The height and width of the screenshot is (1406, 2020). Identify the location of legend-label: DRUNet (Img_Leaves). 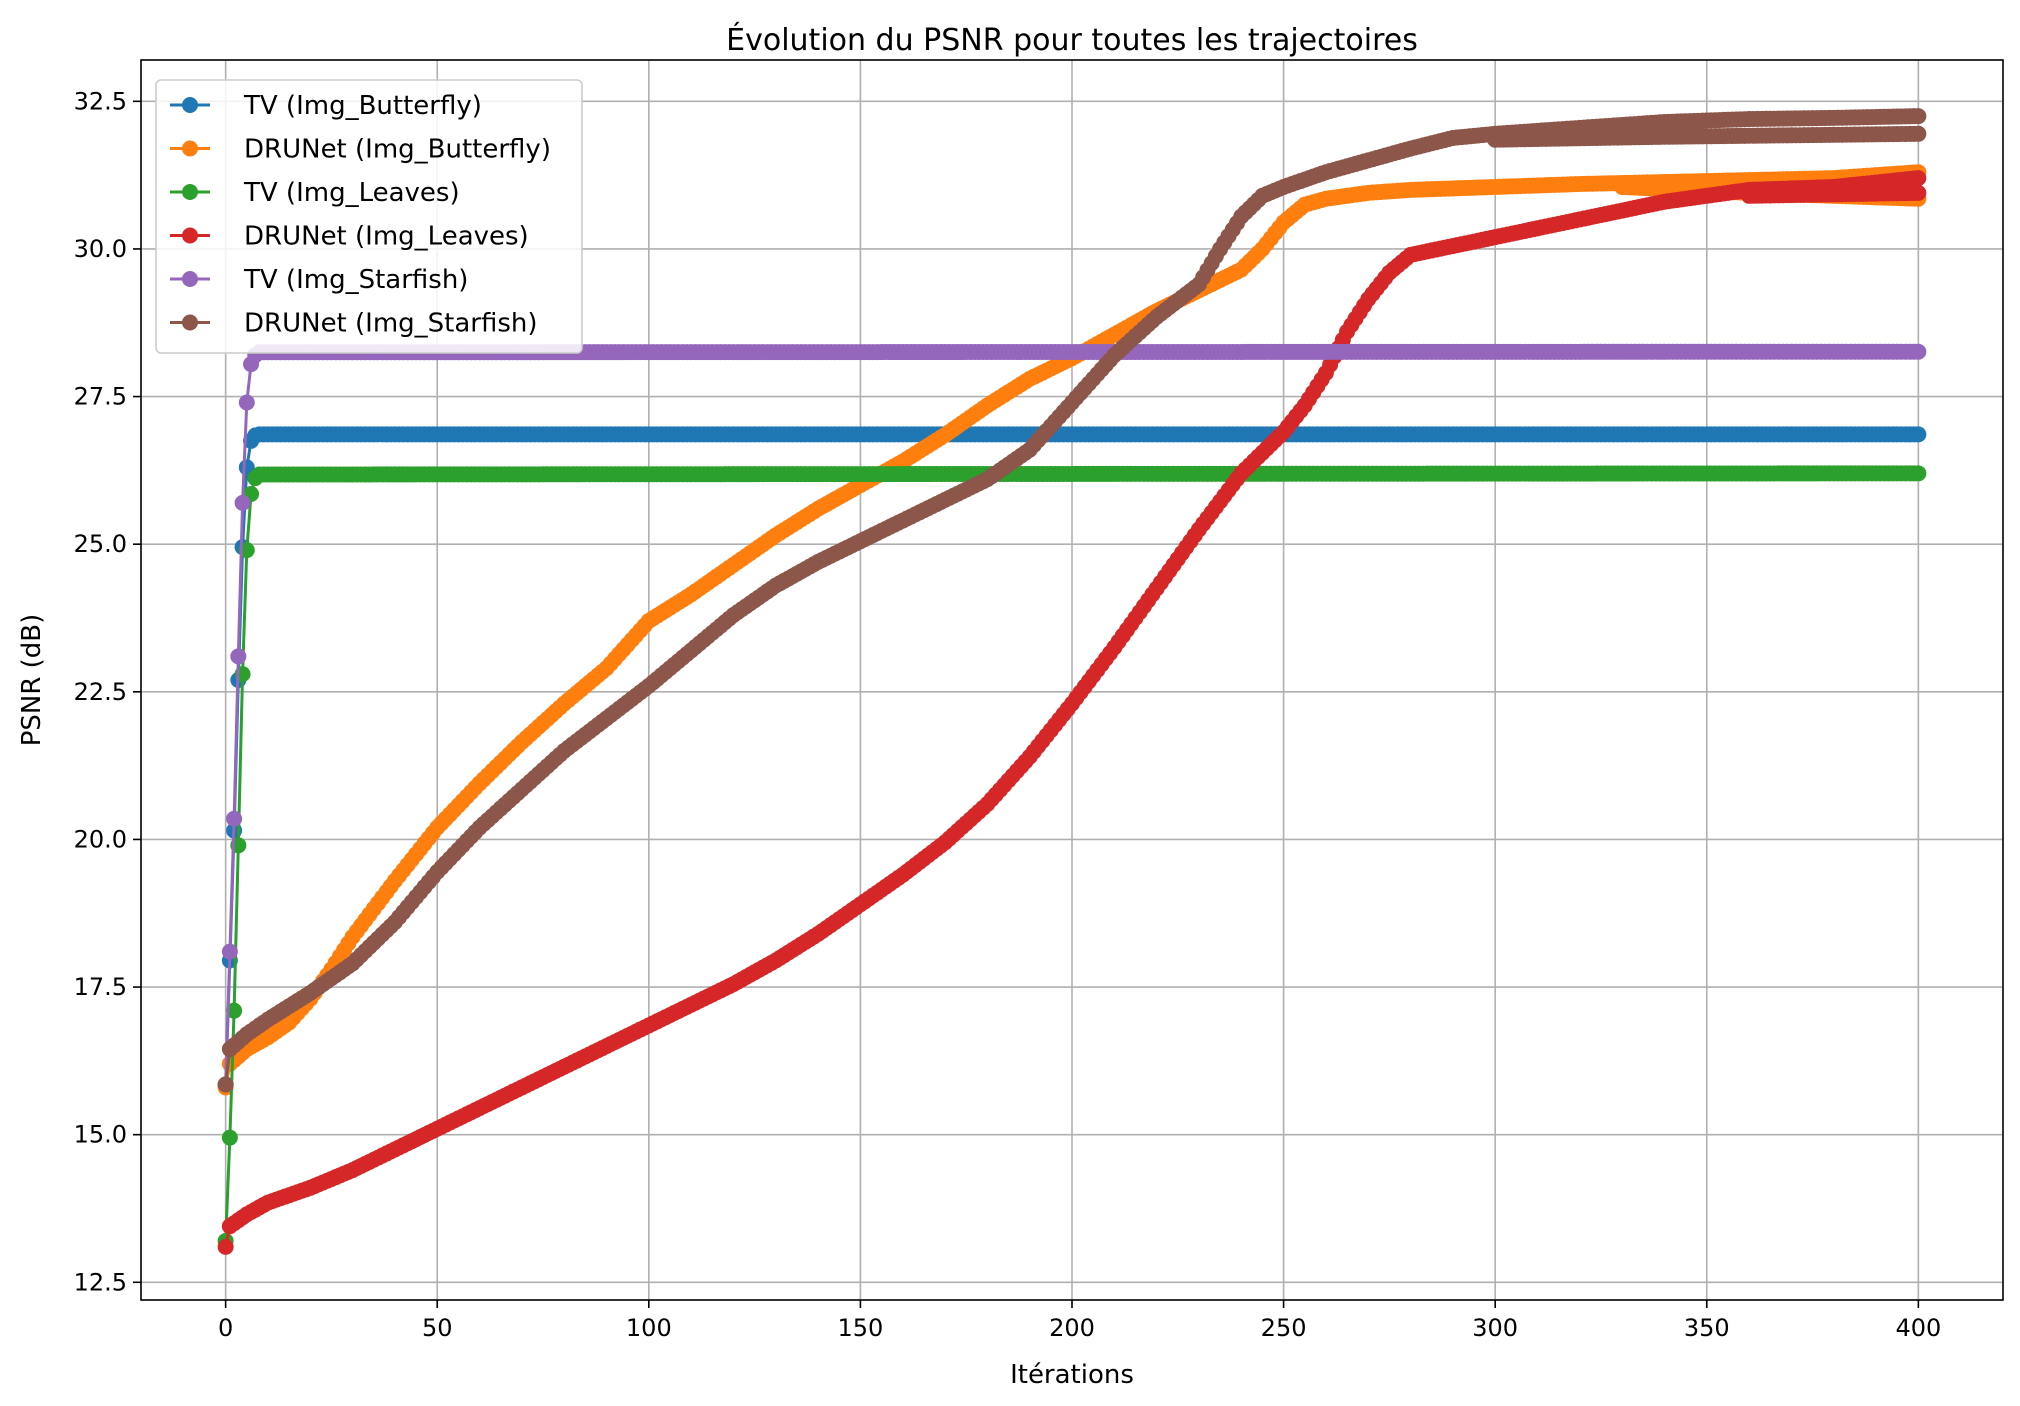
(386, 237).